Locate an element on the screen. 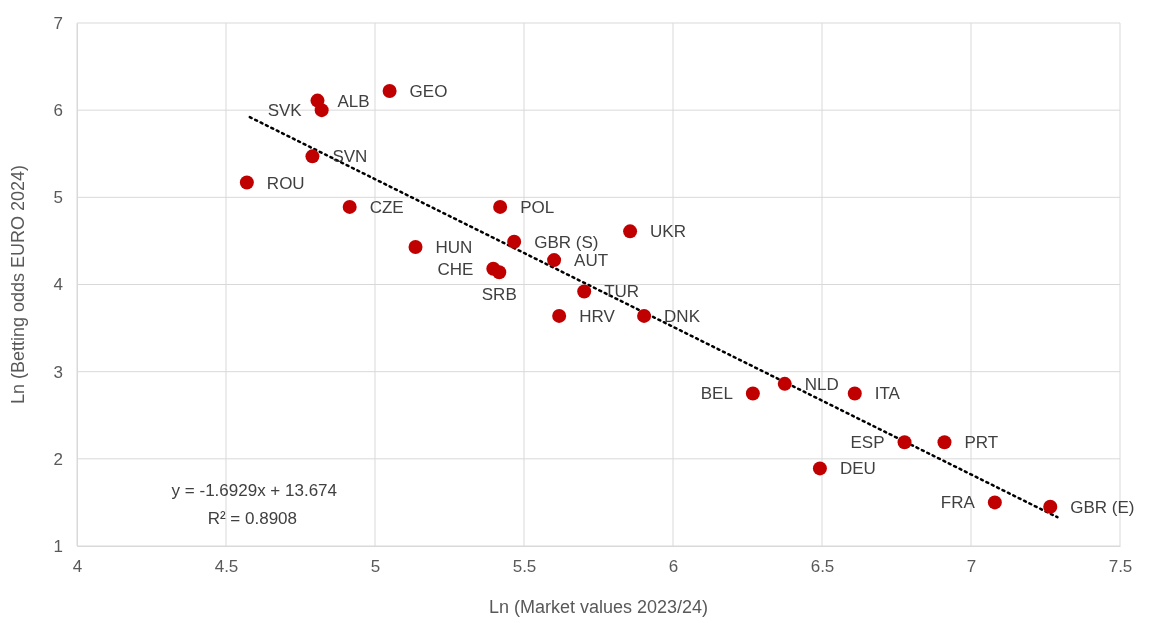 The image size is (1158, 623). annotation: ITA is located at coordinates (887, 394).